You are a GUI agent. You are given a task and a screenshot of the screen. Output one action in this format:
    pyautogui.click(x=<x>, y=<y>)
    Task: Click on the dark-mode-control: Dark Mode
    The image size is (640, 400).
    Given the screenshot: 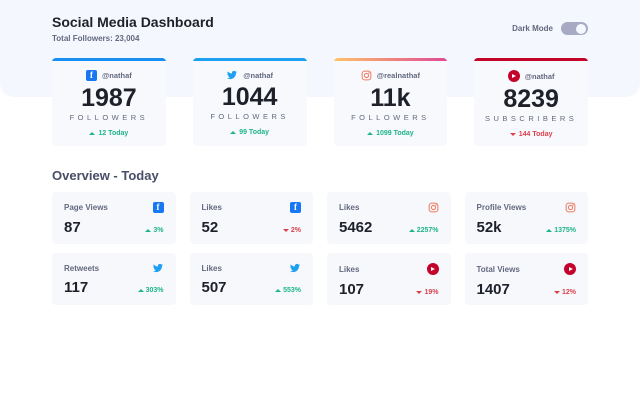 What is the action you would take?
    pyautogui.click(x=550, y=28)
    